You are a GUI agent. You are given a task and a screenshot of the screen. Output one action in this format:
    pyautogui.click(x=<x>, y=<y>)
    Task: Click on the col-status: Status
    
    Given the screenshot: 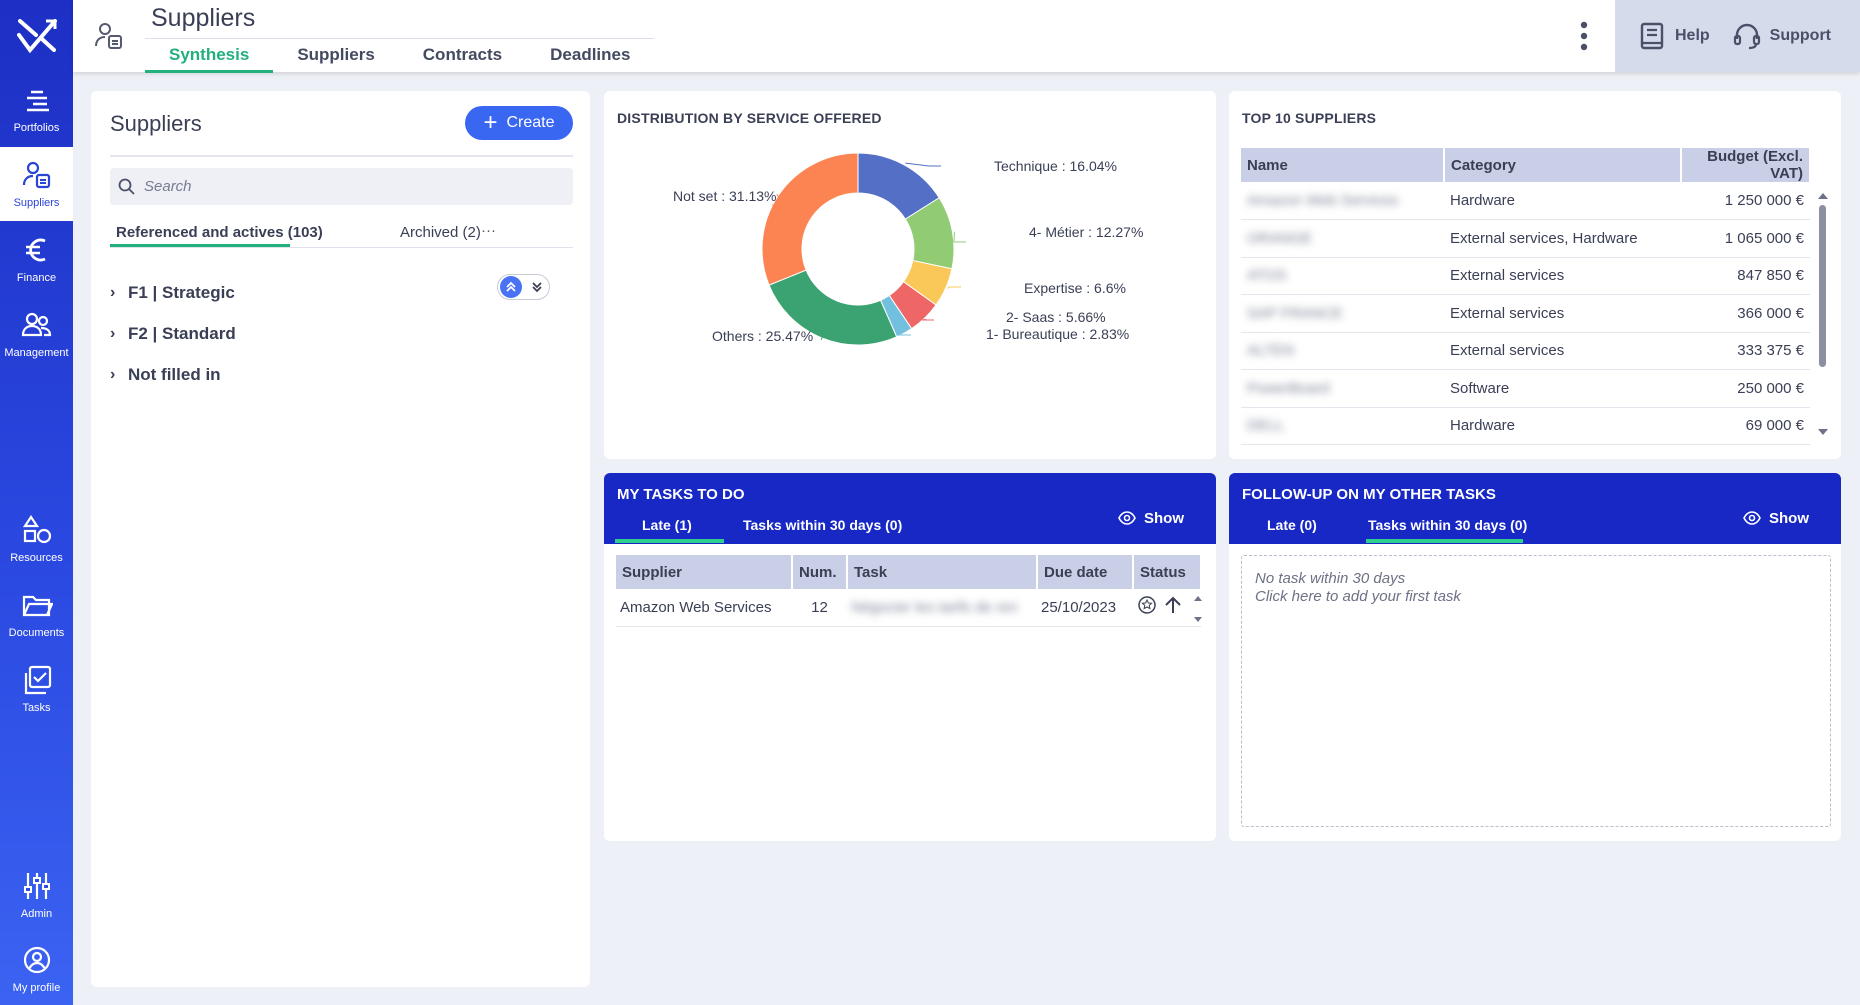 What is the action you would take?
    pyautogui.click(x=1167, y=572)
    